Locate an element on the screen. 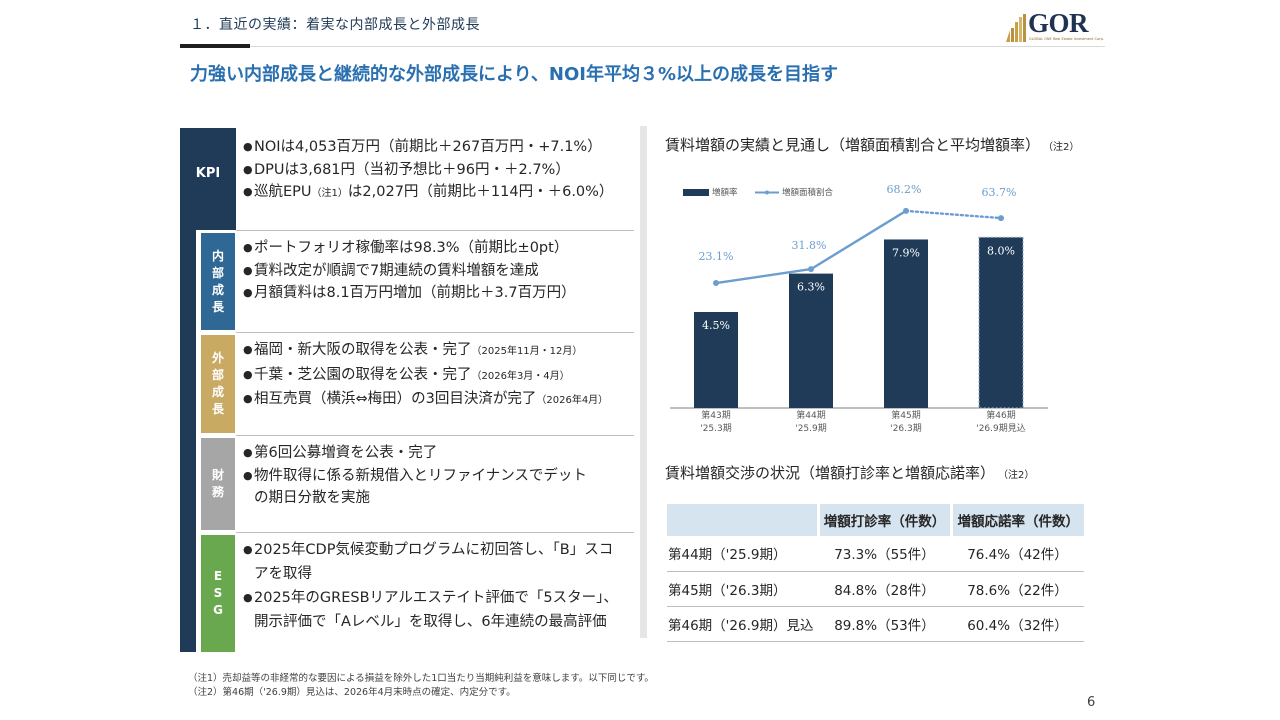  x-tick-label: '25.9期 is located at coordinates (811, 428).